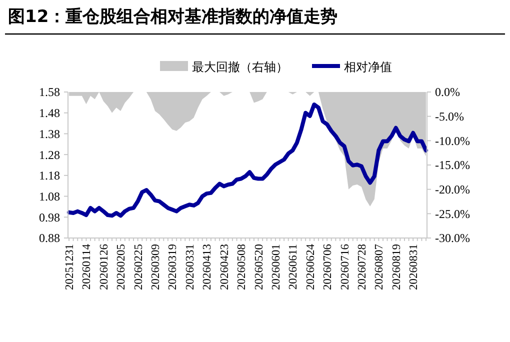 This screenshot has width=510, height=342. I want to click on x-tick-label: 20260225, so click(138, 267).